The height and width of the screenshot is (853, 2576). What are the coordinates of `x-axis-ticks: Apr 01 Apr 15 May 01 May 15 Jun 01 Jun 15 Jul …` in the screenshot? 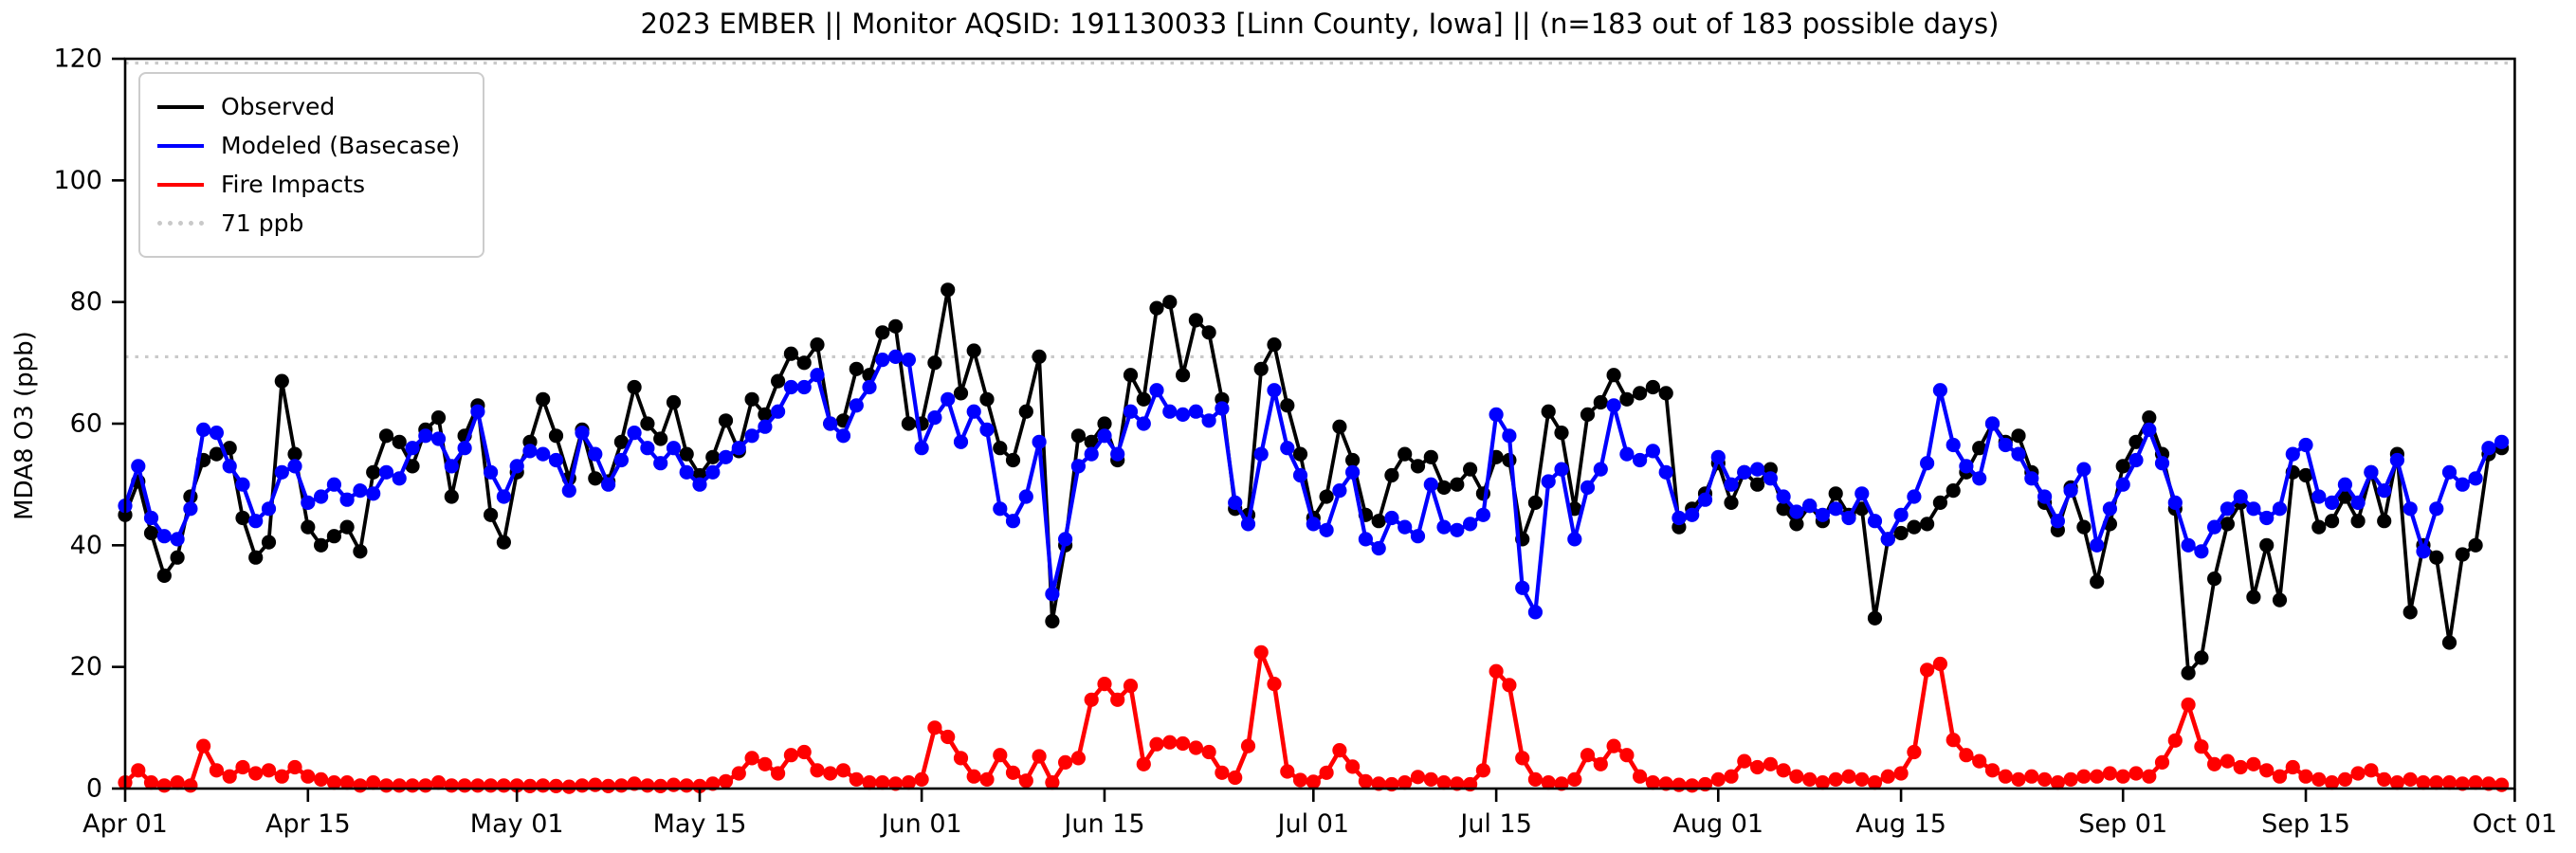 It's located at (1319, 814).